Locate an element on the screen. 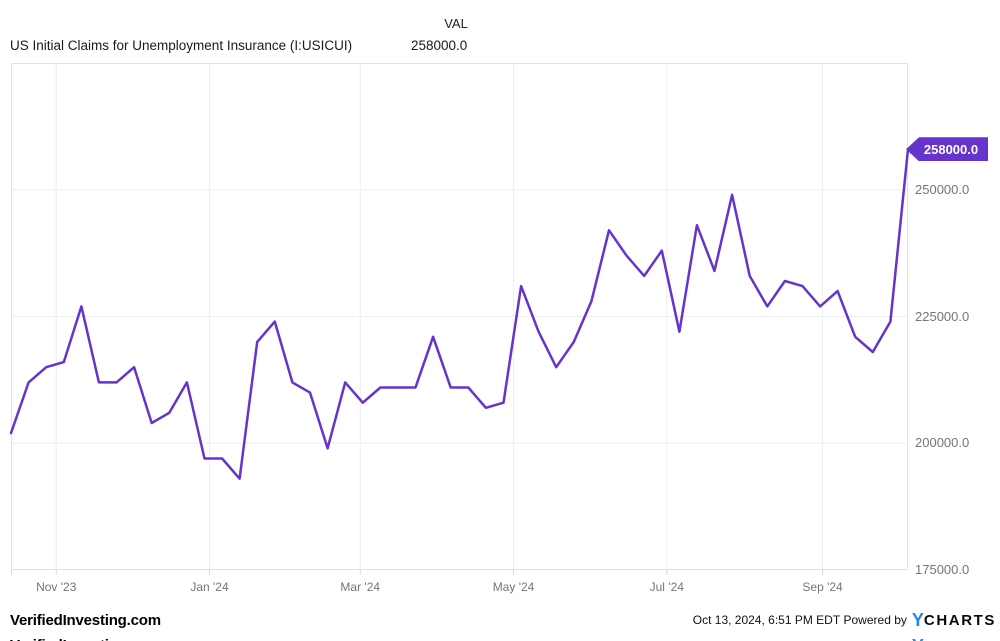  ycharts-logo-y: Y is located at coordinates (917, 620).